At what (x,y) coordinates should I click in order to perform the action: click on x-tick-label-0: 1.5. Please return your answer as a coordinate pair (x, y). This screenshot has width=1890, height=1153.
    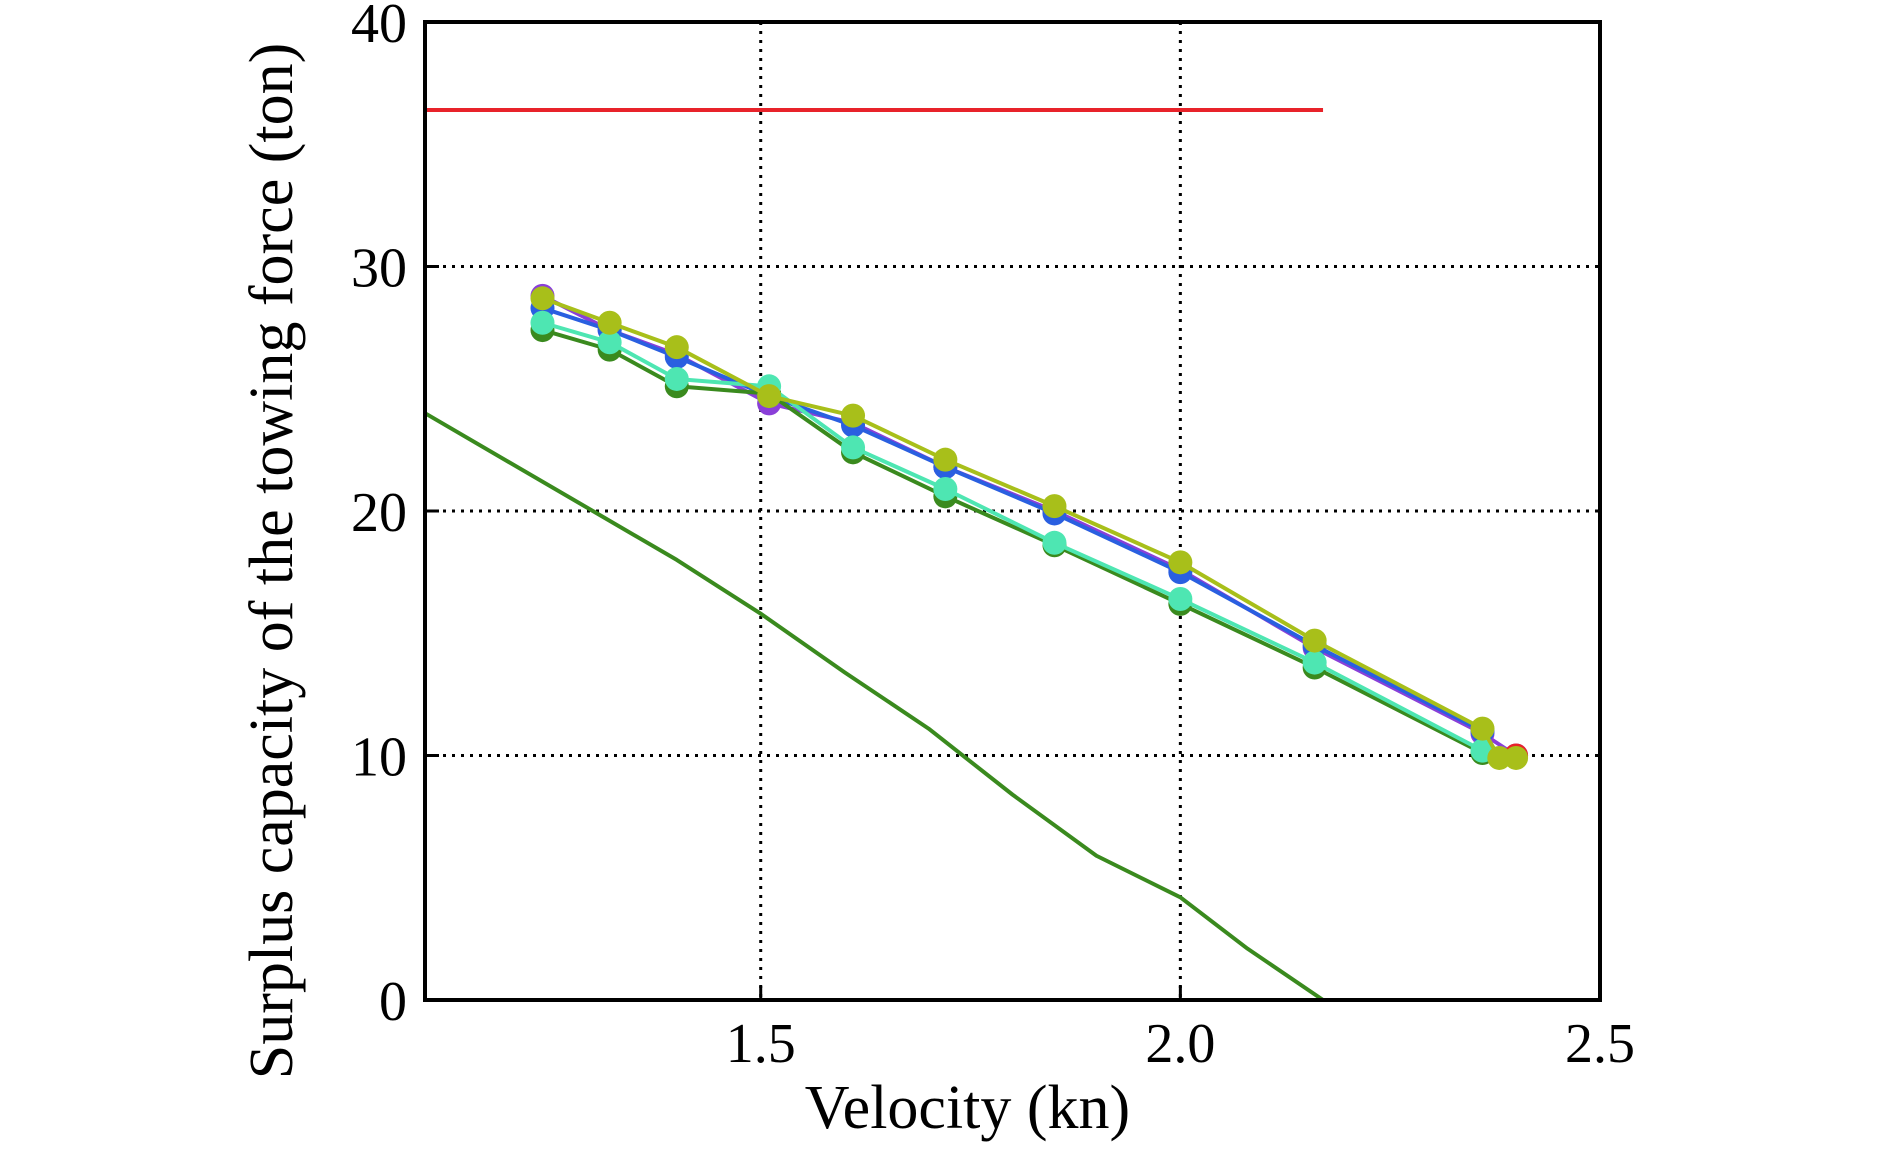
    Looking at the image, I should click on (761, 1044).